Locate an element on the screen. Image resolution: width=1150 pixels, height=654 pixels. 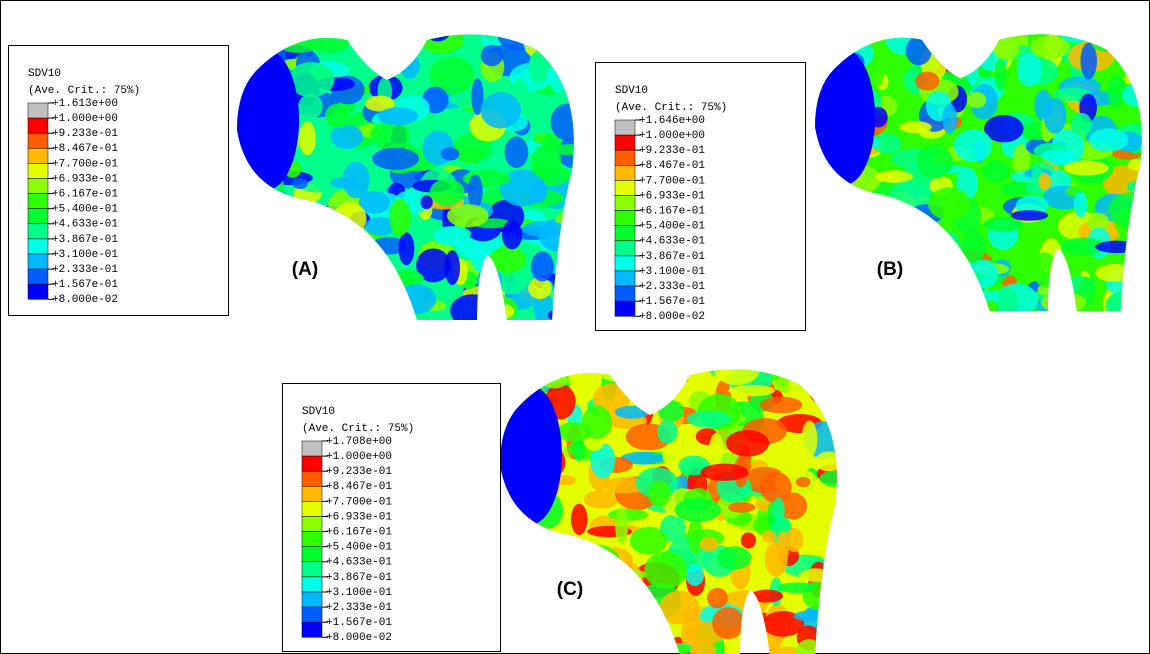
legend-entry: +6.167e-01 is located at coordinates (672, 212).